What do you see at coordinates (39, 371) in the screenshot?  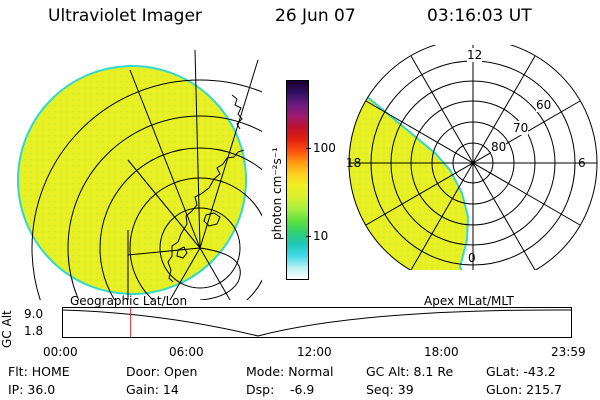 I see `status-flight: Flt: HOME` at bounding box center [39, 371].